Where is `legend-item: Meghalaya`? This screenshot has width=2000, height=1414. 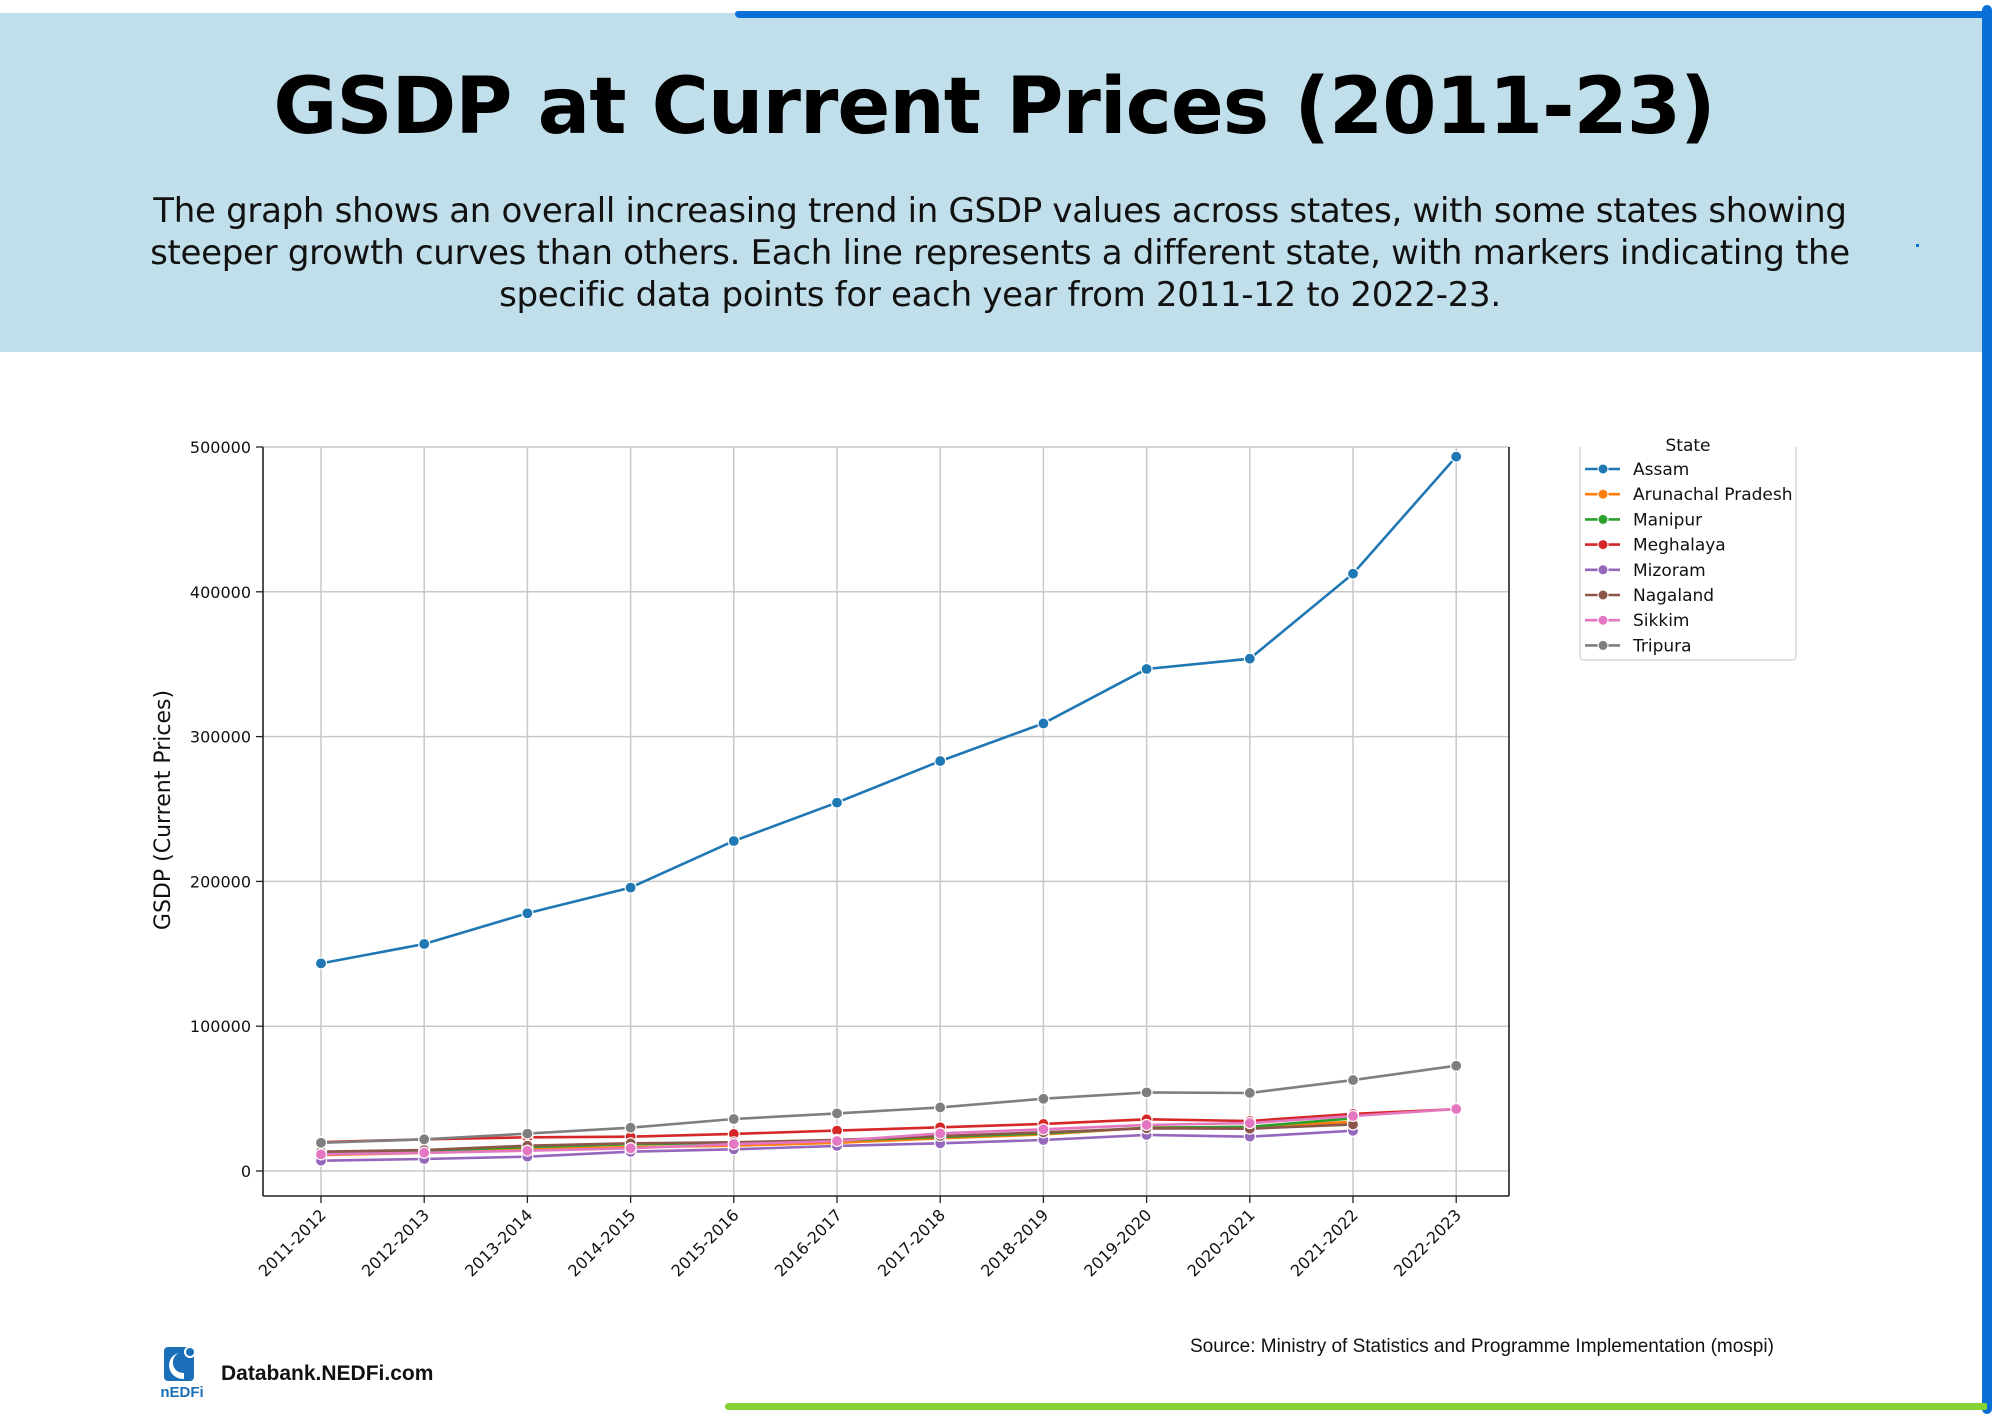 legend-item: Meghalaya is located at coordinates (1655, 546).